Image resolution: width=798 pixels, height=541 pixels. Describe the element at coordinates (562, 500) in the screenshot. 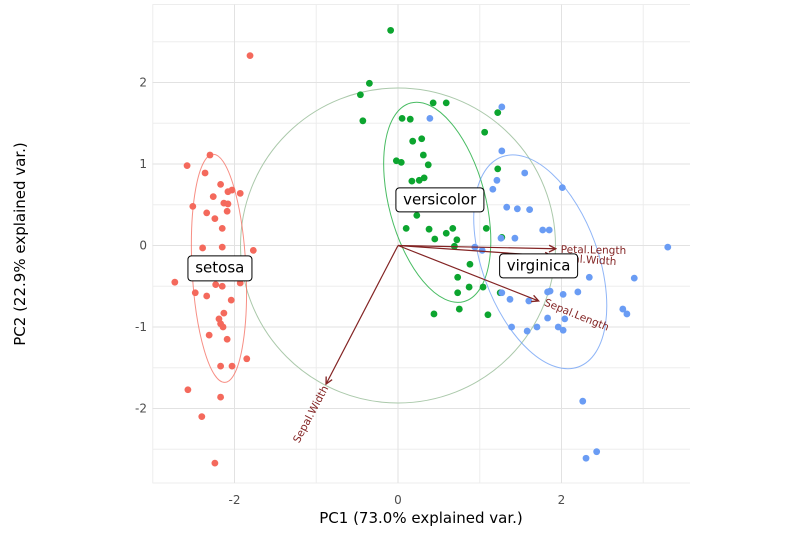

I see `x-tick-label: 2` at that location.